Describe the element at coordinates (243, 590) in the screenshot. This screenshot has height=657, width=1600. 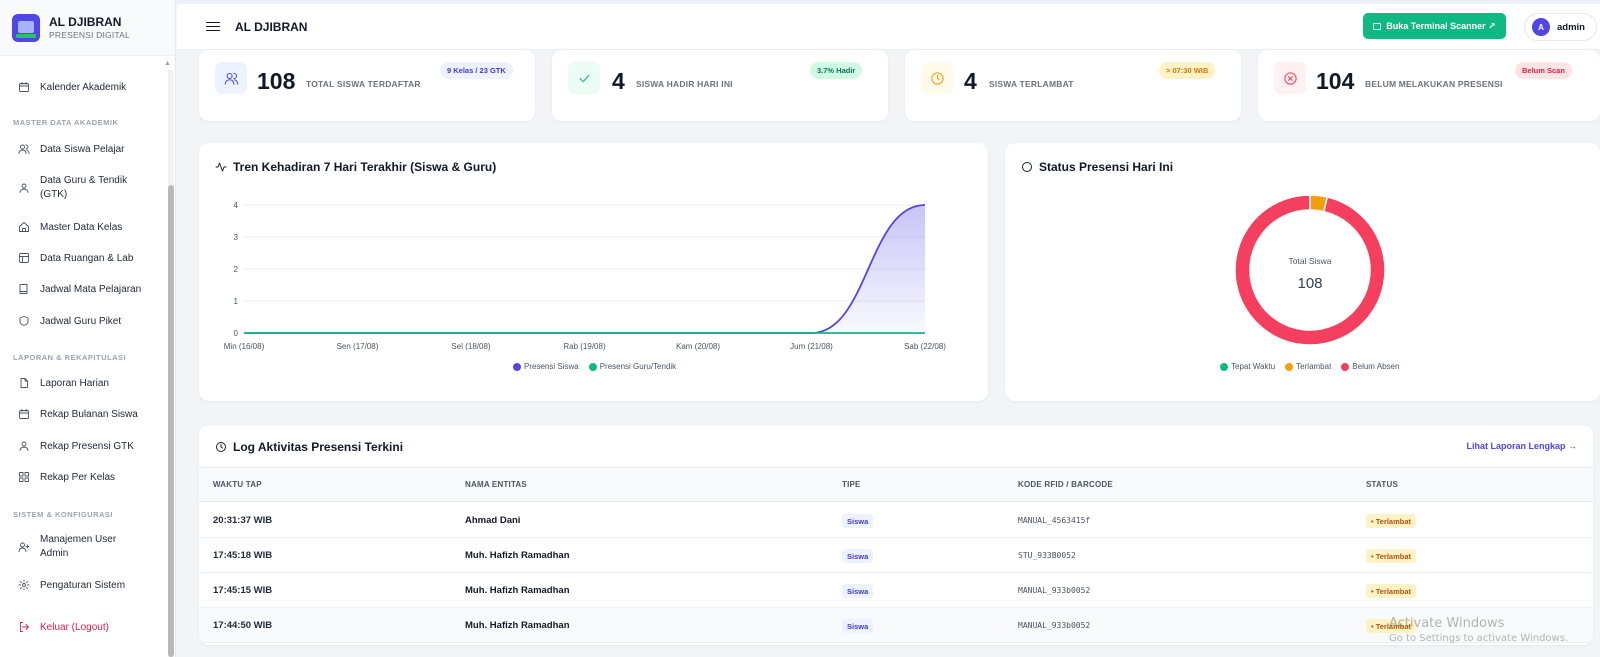
I see `cell-time: 17:45:15 WIB` at that location.